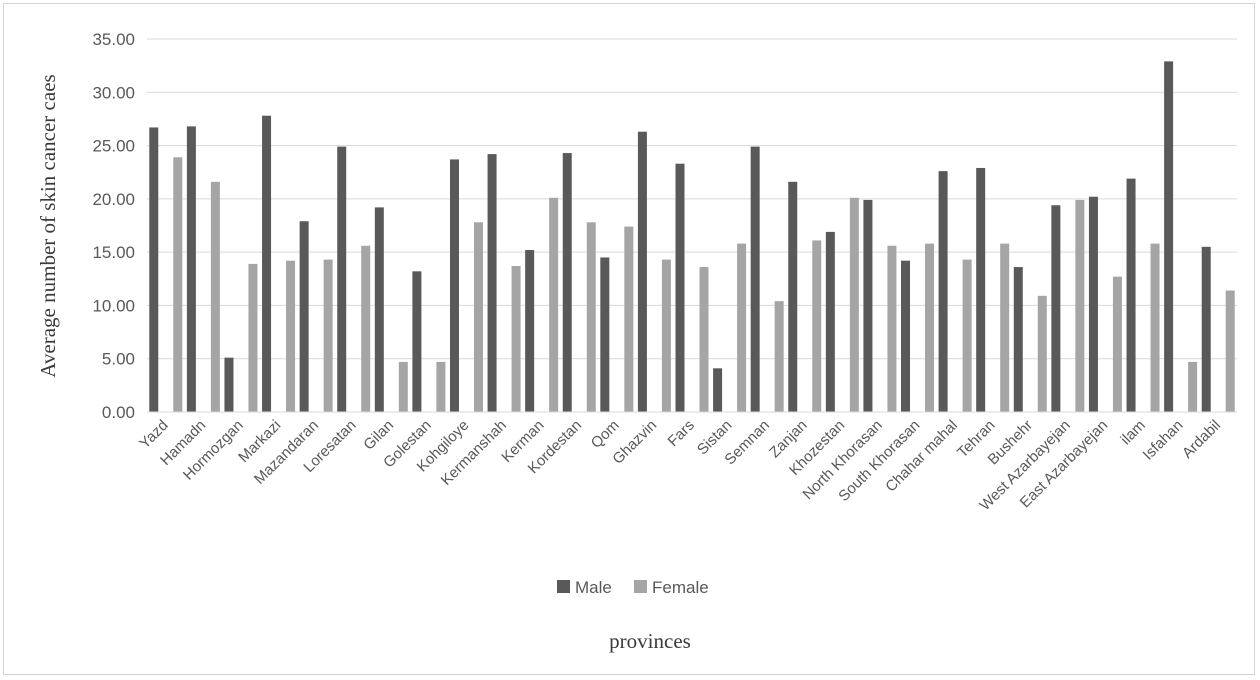 This screenshot has width=1260, height=680. I want to click on legend-swatch-male, so click(563, 586).